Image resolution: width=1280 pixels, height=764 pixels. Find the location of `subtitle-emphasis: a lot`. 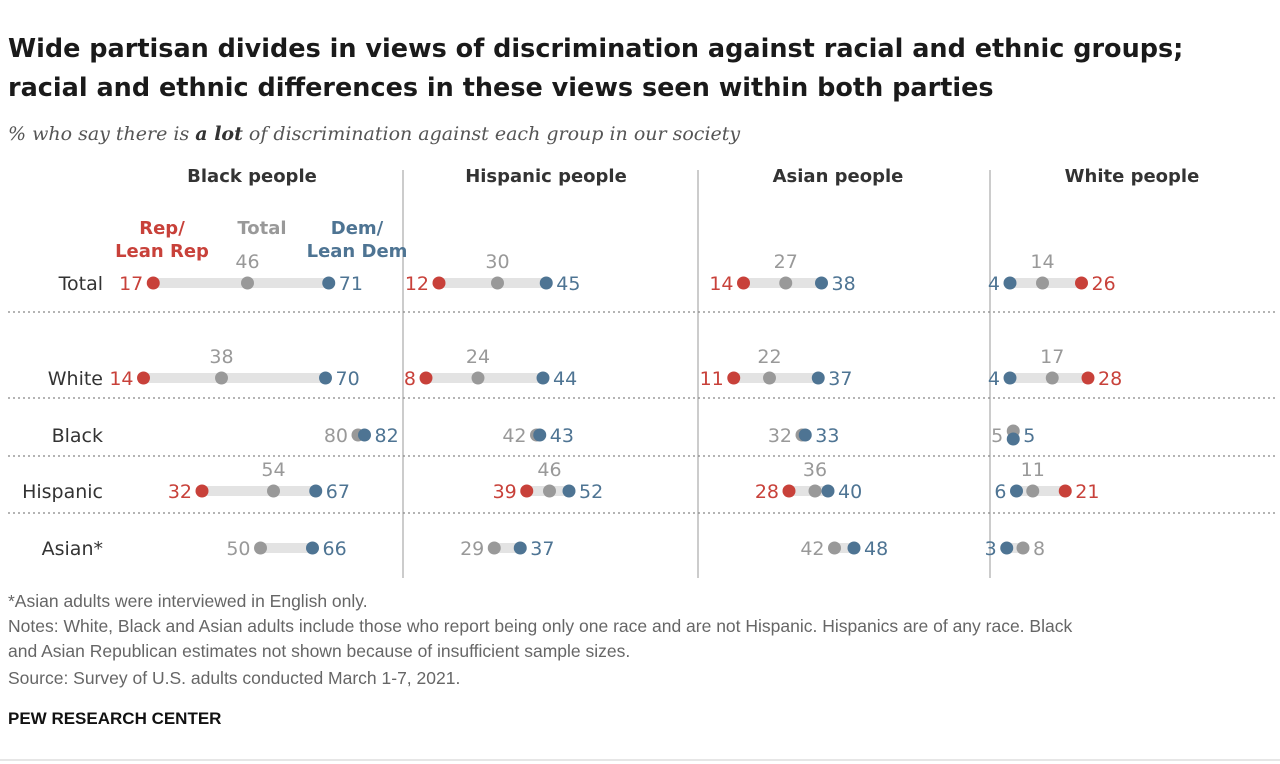

subtitle-emphasis: a lot is located at coordinates (219, 134).